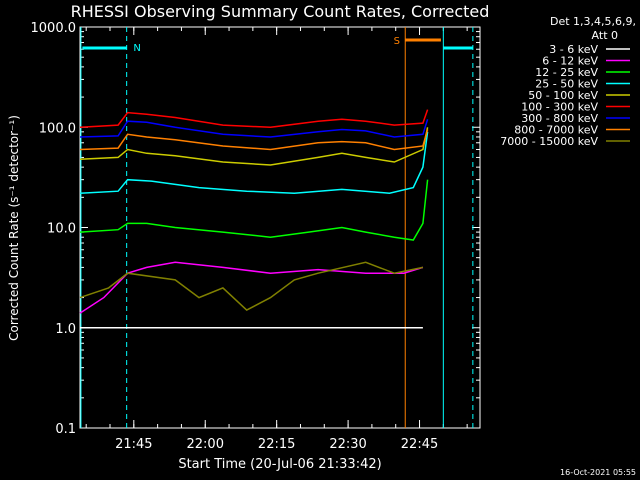 Image resolution: width=640 pixels, height=480 pixels. What do you see at coordinates (605, 35) in the screenshot?
I see `legend-header-2: Att 0` at bounding box center [605, 35].